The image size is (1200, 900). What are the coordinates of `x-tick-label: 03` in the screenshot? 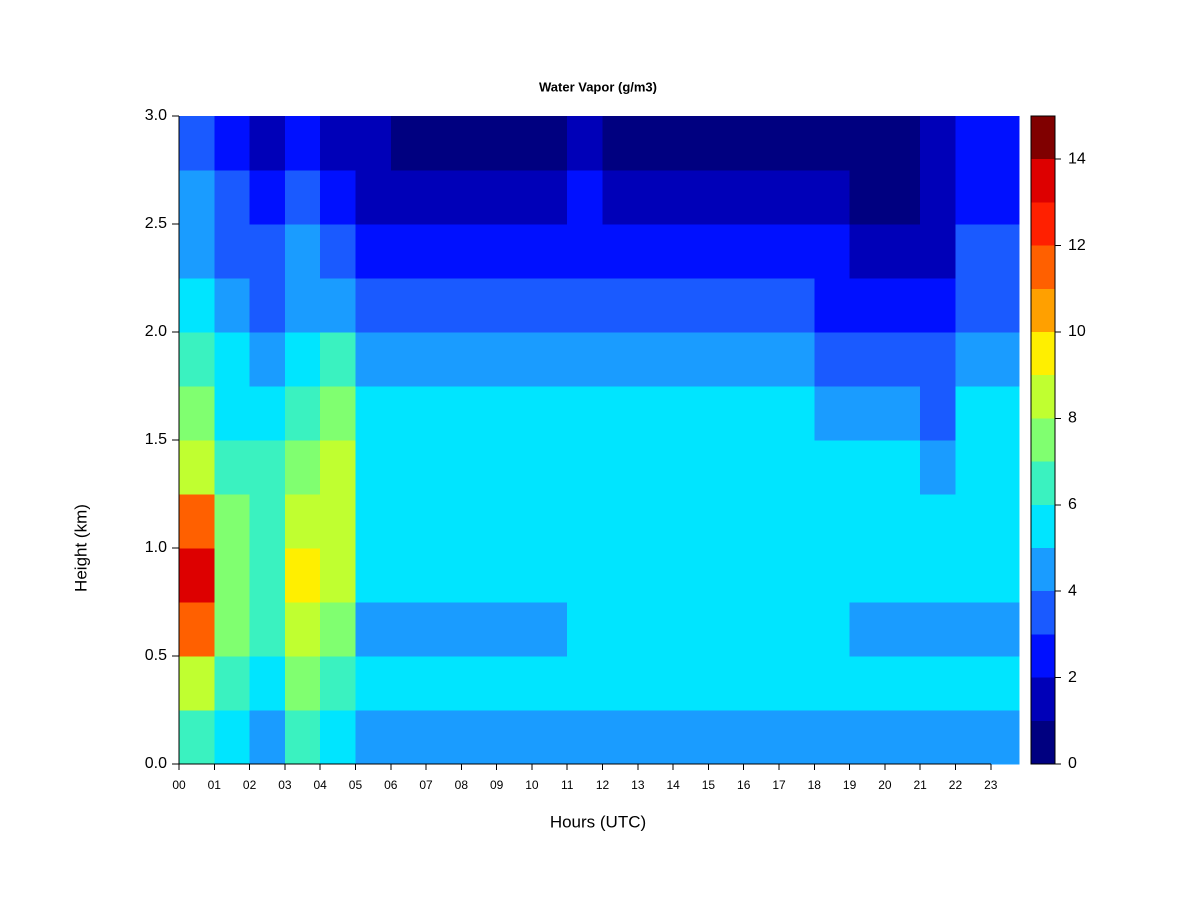 It's located at (285, 785).